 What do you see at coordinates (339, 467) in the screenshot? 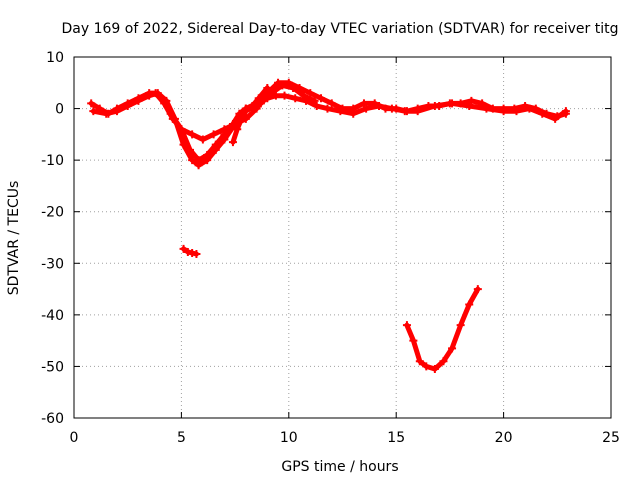
I see `x-axis-label: GPS time / hours` at bounding box center [339, 467].